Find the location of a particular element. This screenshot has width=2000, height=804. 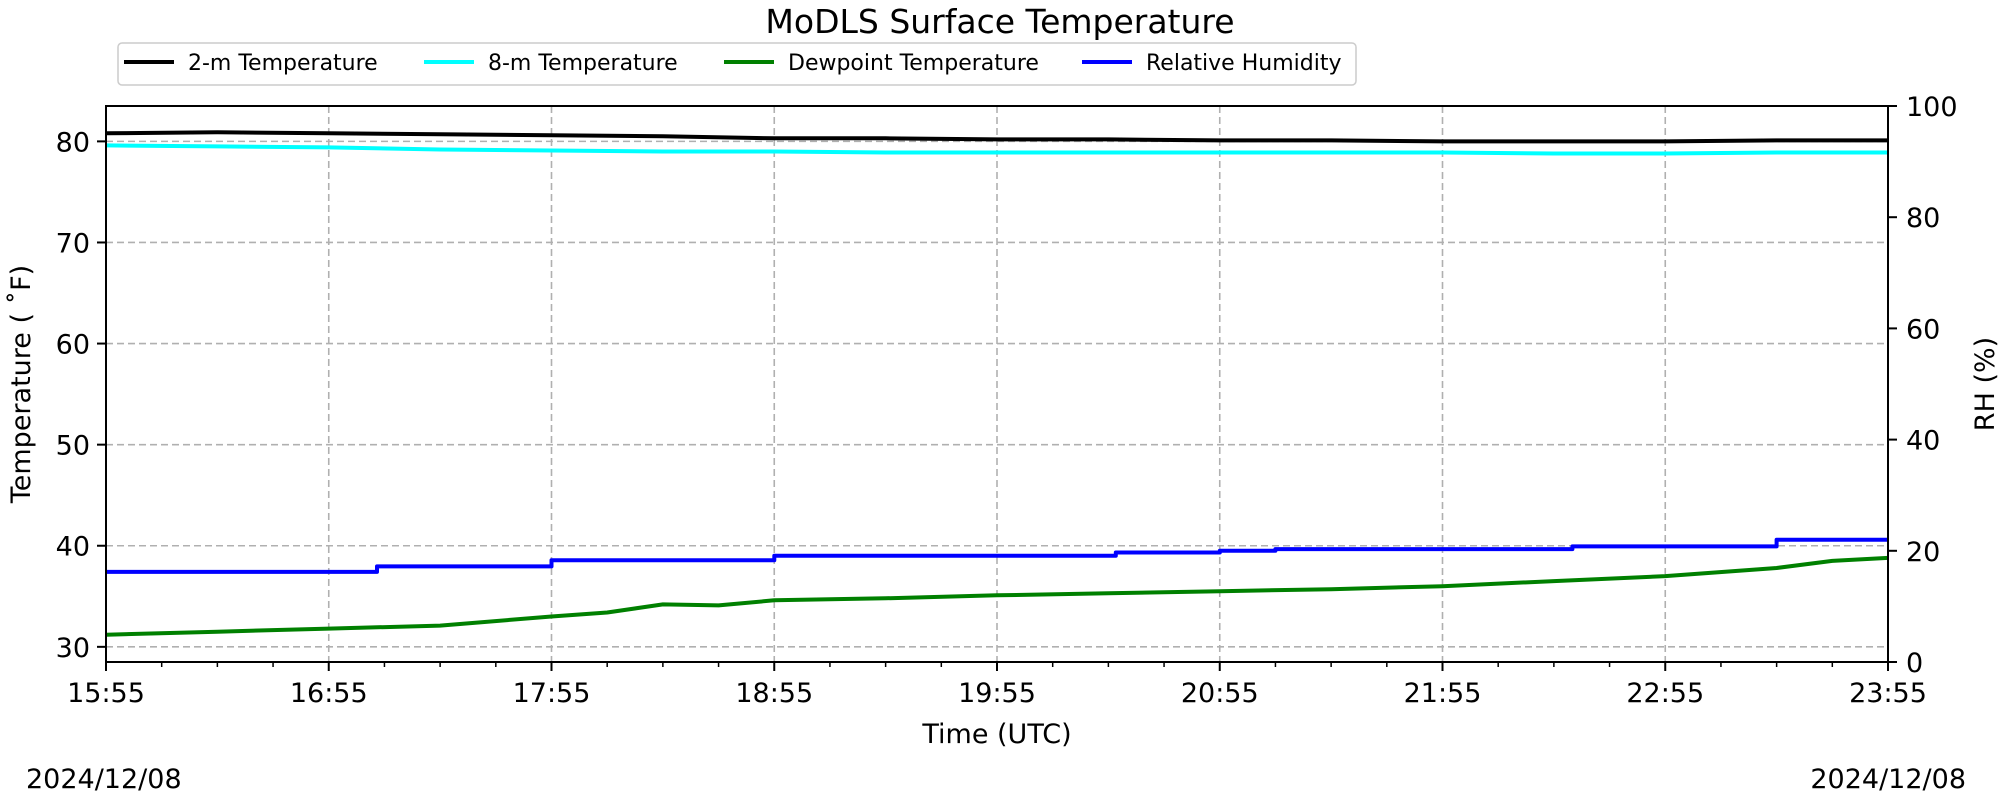

y-left-tick-label: 30 is located at coordinates (73, 648).